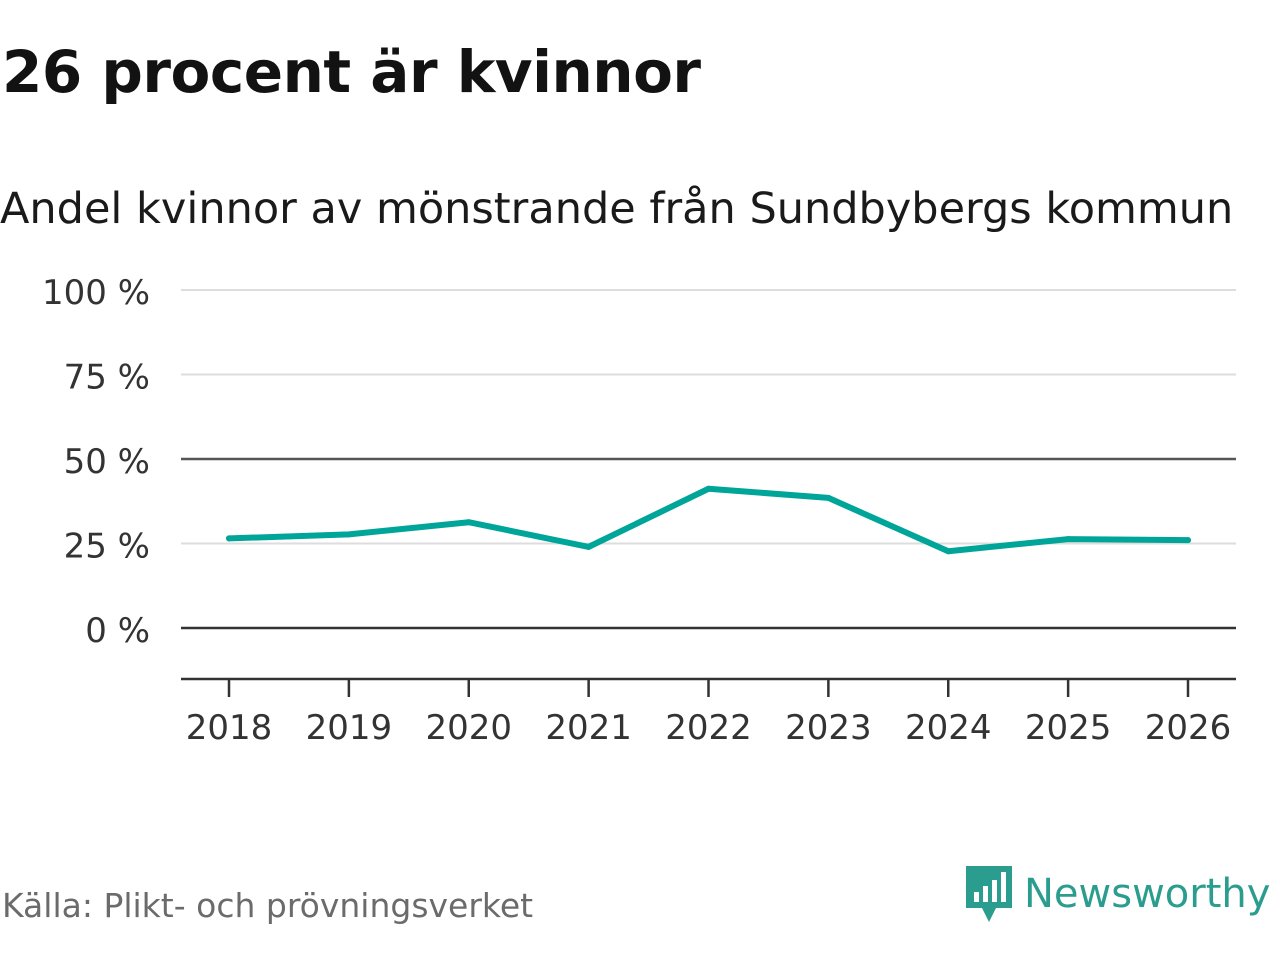 The image size is (1280, 960). What do you see at coordinates (588, 728) in the screenshot?
I see `x-tick-label: 2021` at bounding box center [588, 728].